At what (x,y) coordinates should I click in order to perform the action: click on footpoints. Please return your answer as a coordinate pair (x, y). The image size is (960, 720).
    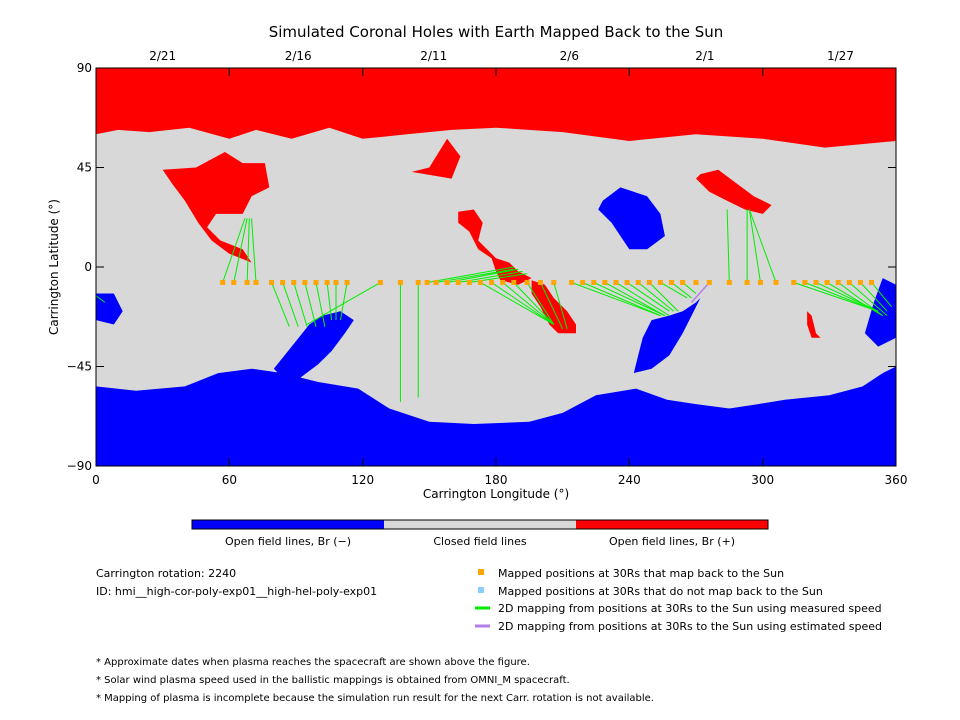
    Looking at the image, I should click on (547, 282).